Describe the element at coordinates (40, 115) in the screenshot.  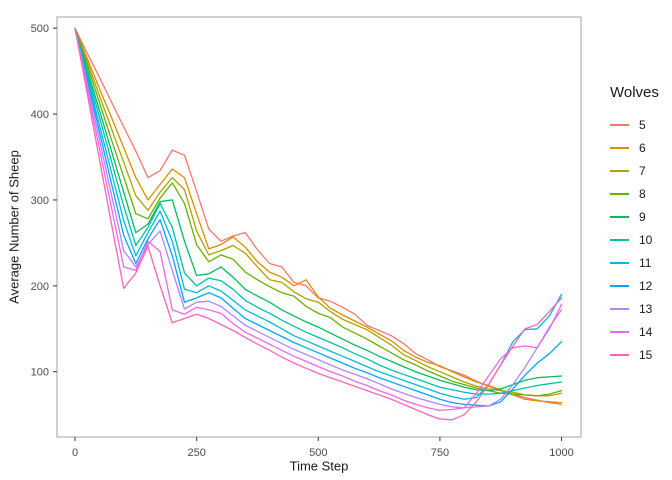
I see `y-tick-label: 400` at that location.